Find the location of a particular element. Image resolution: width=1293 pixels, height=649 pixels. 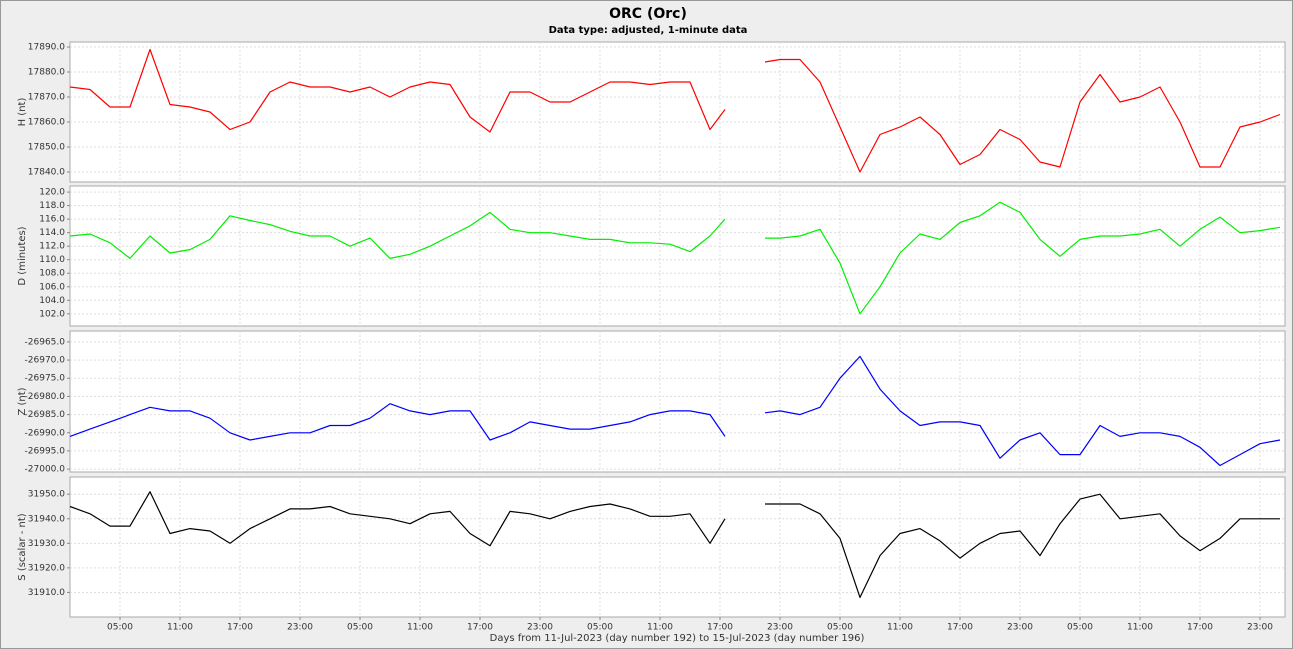

y-axis-label: S (scalar - nt) is located at coordinates (22, 547).